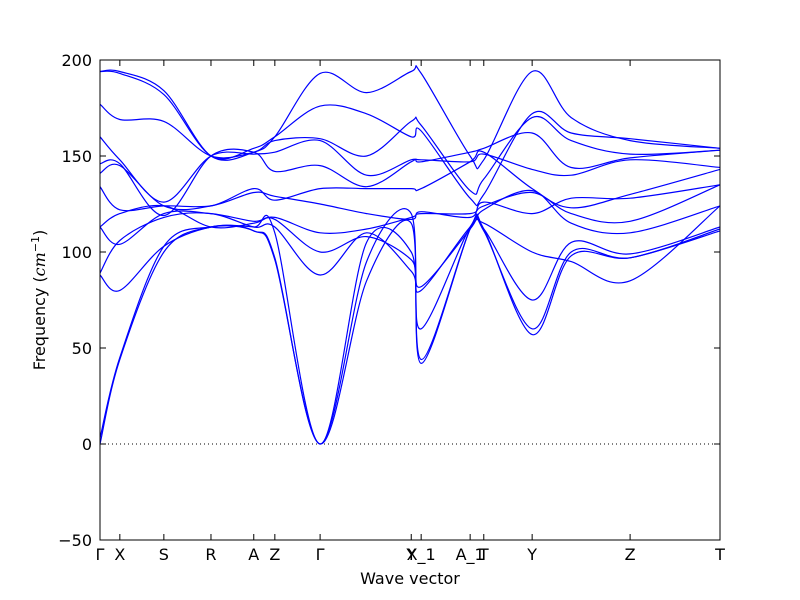 The height and width of the screenshot is (600, 800). What do you see at coordinates (75, 540) in the screenshot?
I see `y-tick-label: −50` at bounding box center [75, 540].